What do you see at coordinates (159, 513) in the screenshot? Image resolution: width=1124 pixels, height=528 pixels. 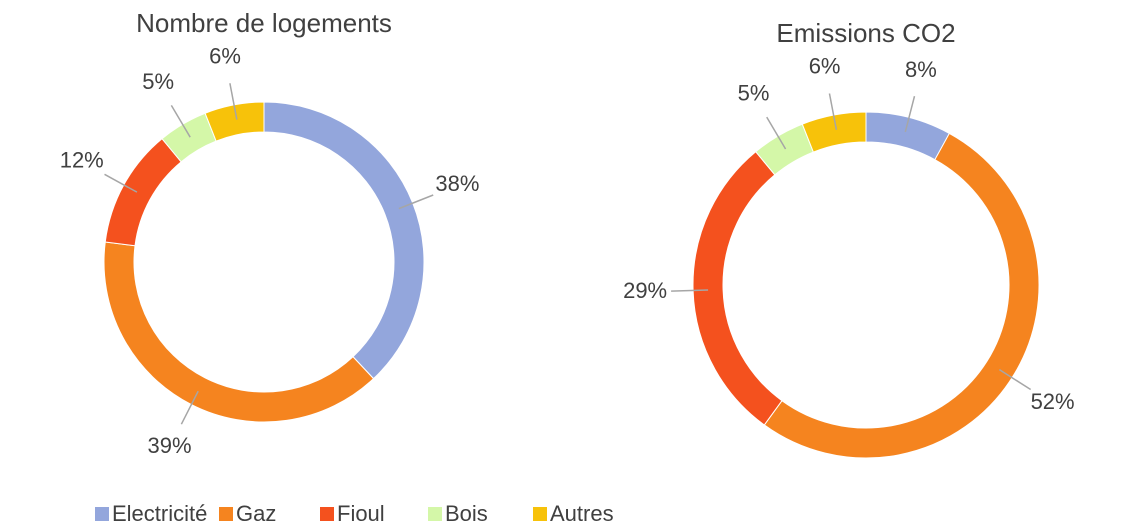 I see `legend-label: Electricité` at bounding box center [159, 513].